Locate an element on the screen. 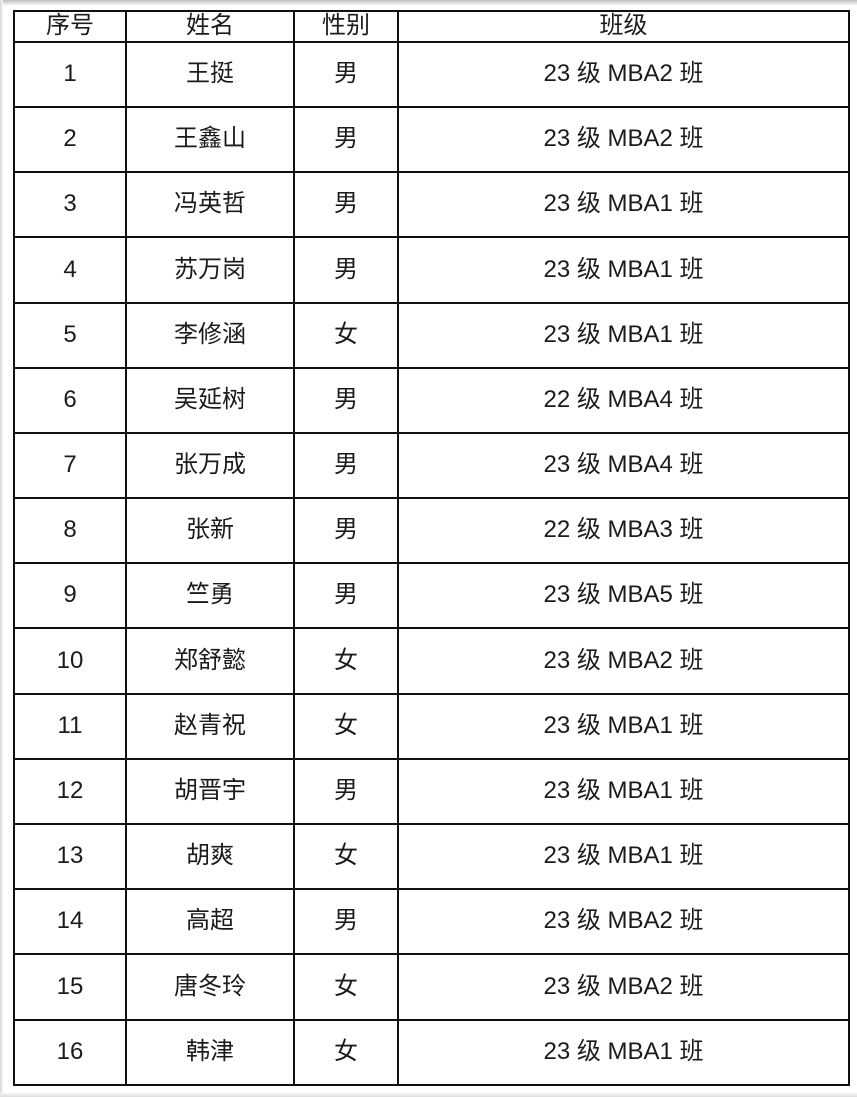  table-row: 8 张新 男 22 级 MBA3 班 is located at coordinates (431, 531).